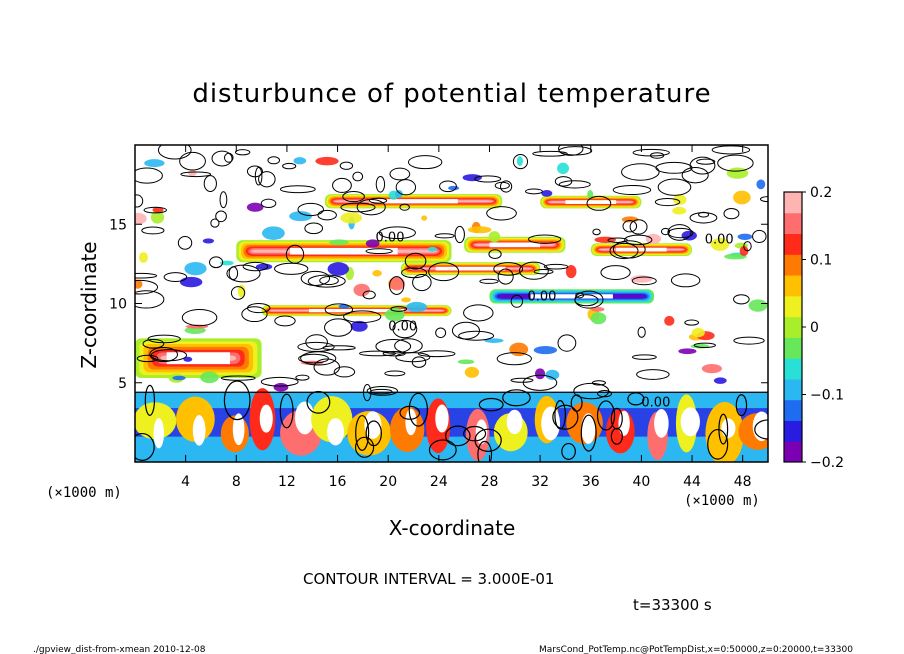 The height and width of the screenshot is (654, 904). Describe the element at coordinates (743, 482) in the screenshot. I see `x-tick-label: 48` at that location.